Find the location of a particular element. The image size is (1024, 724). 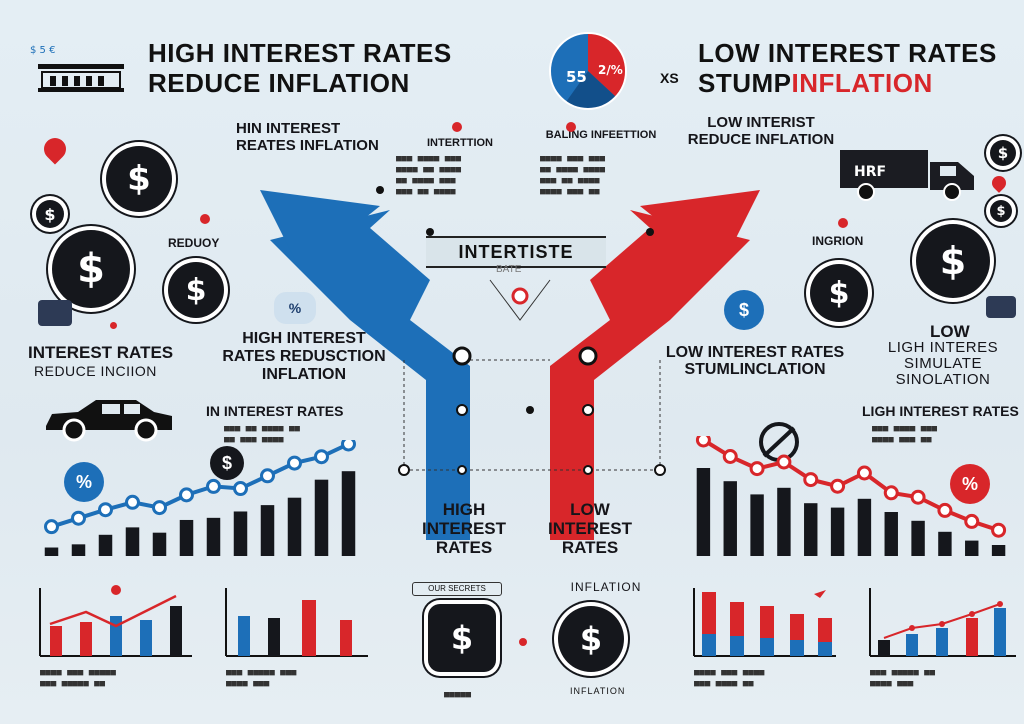

dollar-coin-medium-icon: $ is located at coordinates (196, 290).